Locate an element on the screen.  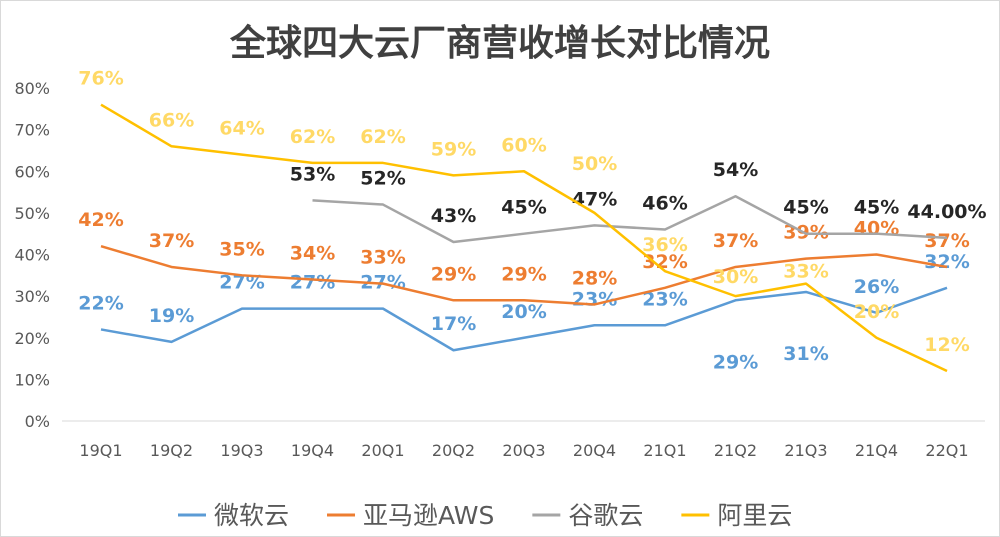
data-label: 12% is located at coordinates (946, 345).